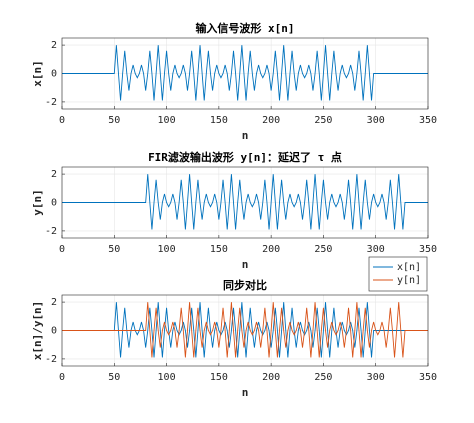  I want to click on legend-label: x[n], so click(409, 267).